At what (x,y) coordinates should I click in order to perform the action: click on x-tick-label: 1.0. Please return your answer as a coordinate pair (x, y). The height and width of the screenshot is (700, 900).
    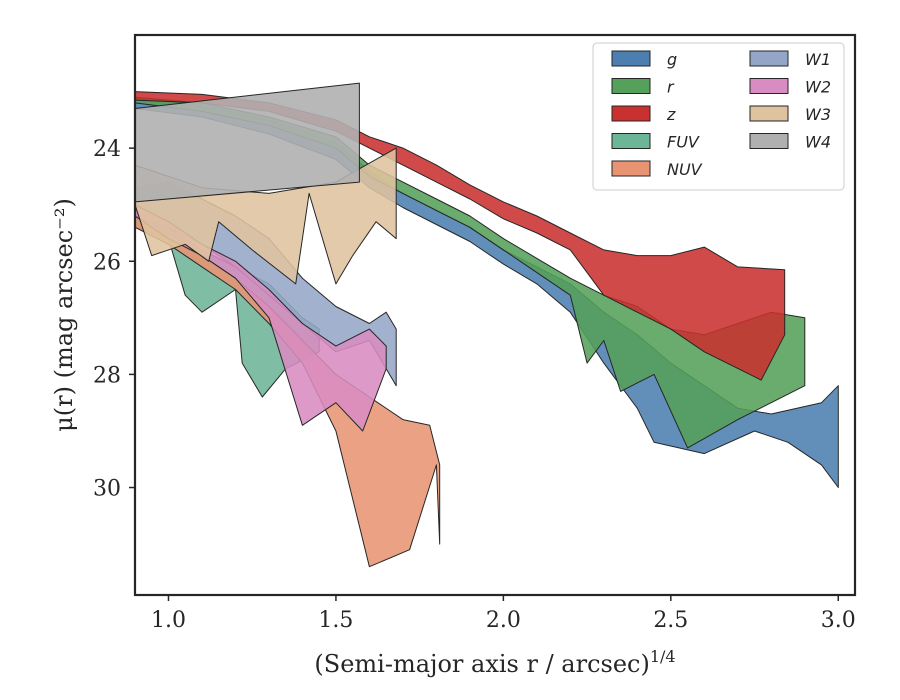
    Looking at the image, I should click on (168, 620).